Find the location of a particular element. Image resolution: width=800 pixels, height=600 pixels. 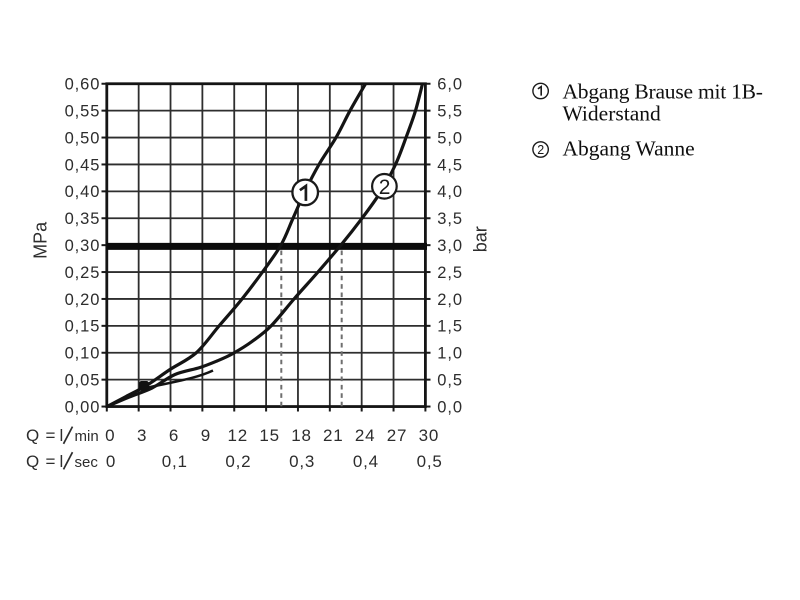

svg-text: Widerstand is located at coordinates (612, 114).